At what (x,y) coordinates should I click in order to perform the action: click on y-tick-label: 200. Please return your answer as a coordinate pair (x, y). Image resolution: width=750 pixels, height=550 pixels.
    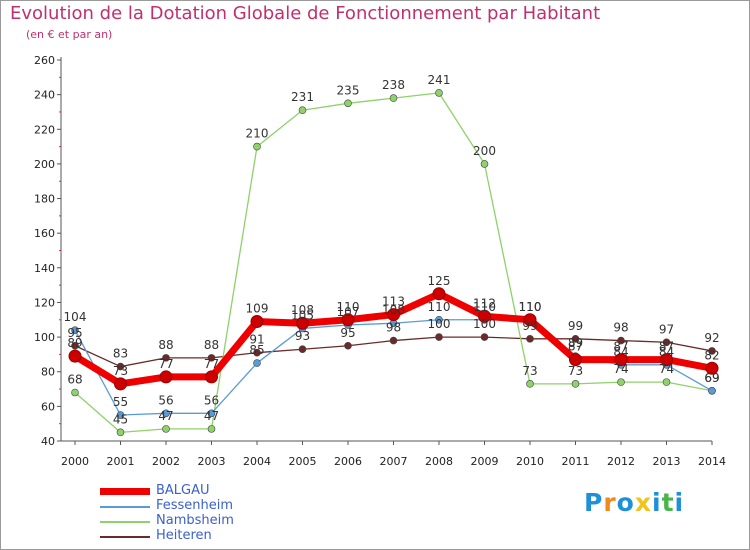
    Looking at the image, I should click on (44, 164).